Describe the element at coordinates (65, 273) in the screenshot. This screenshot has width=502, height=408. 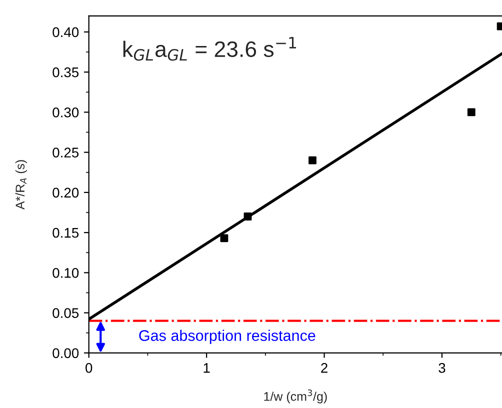
I see `y-tick-label: 0.10` at that location.